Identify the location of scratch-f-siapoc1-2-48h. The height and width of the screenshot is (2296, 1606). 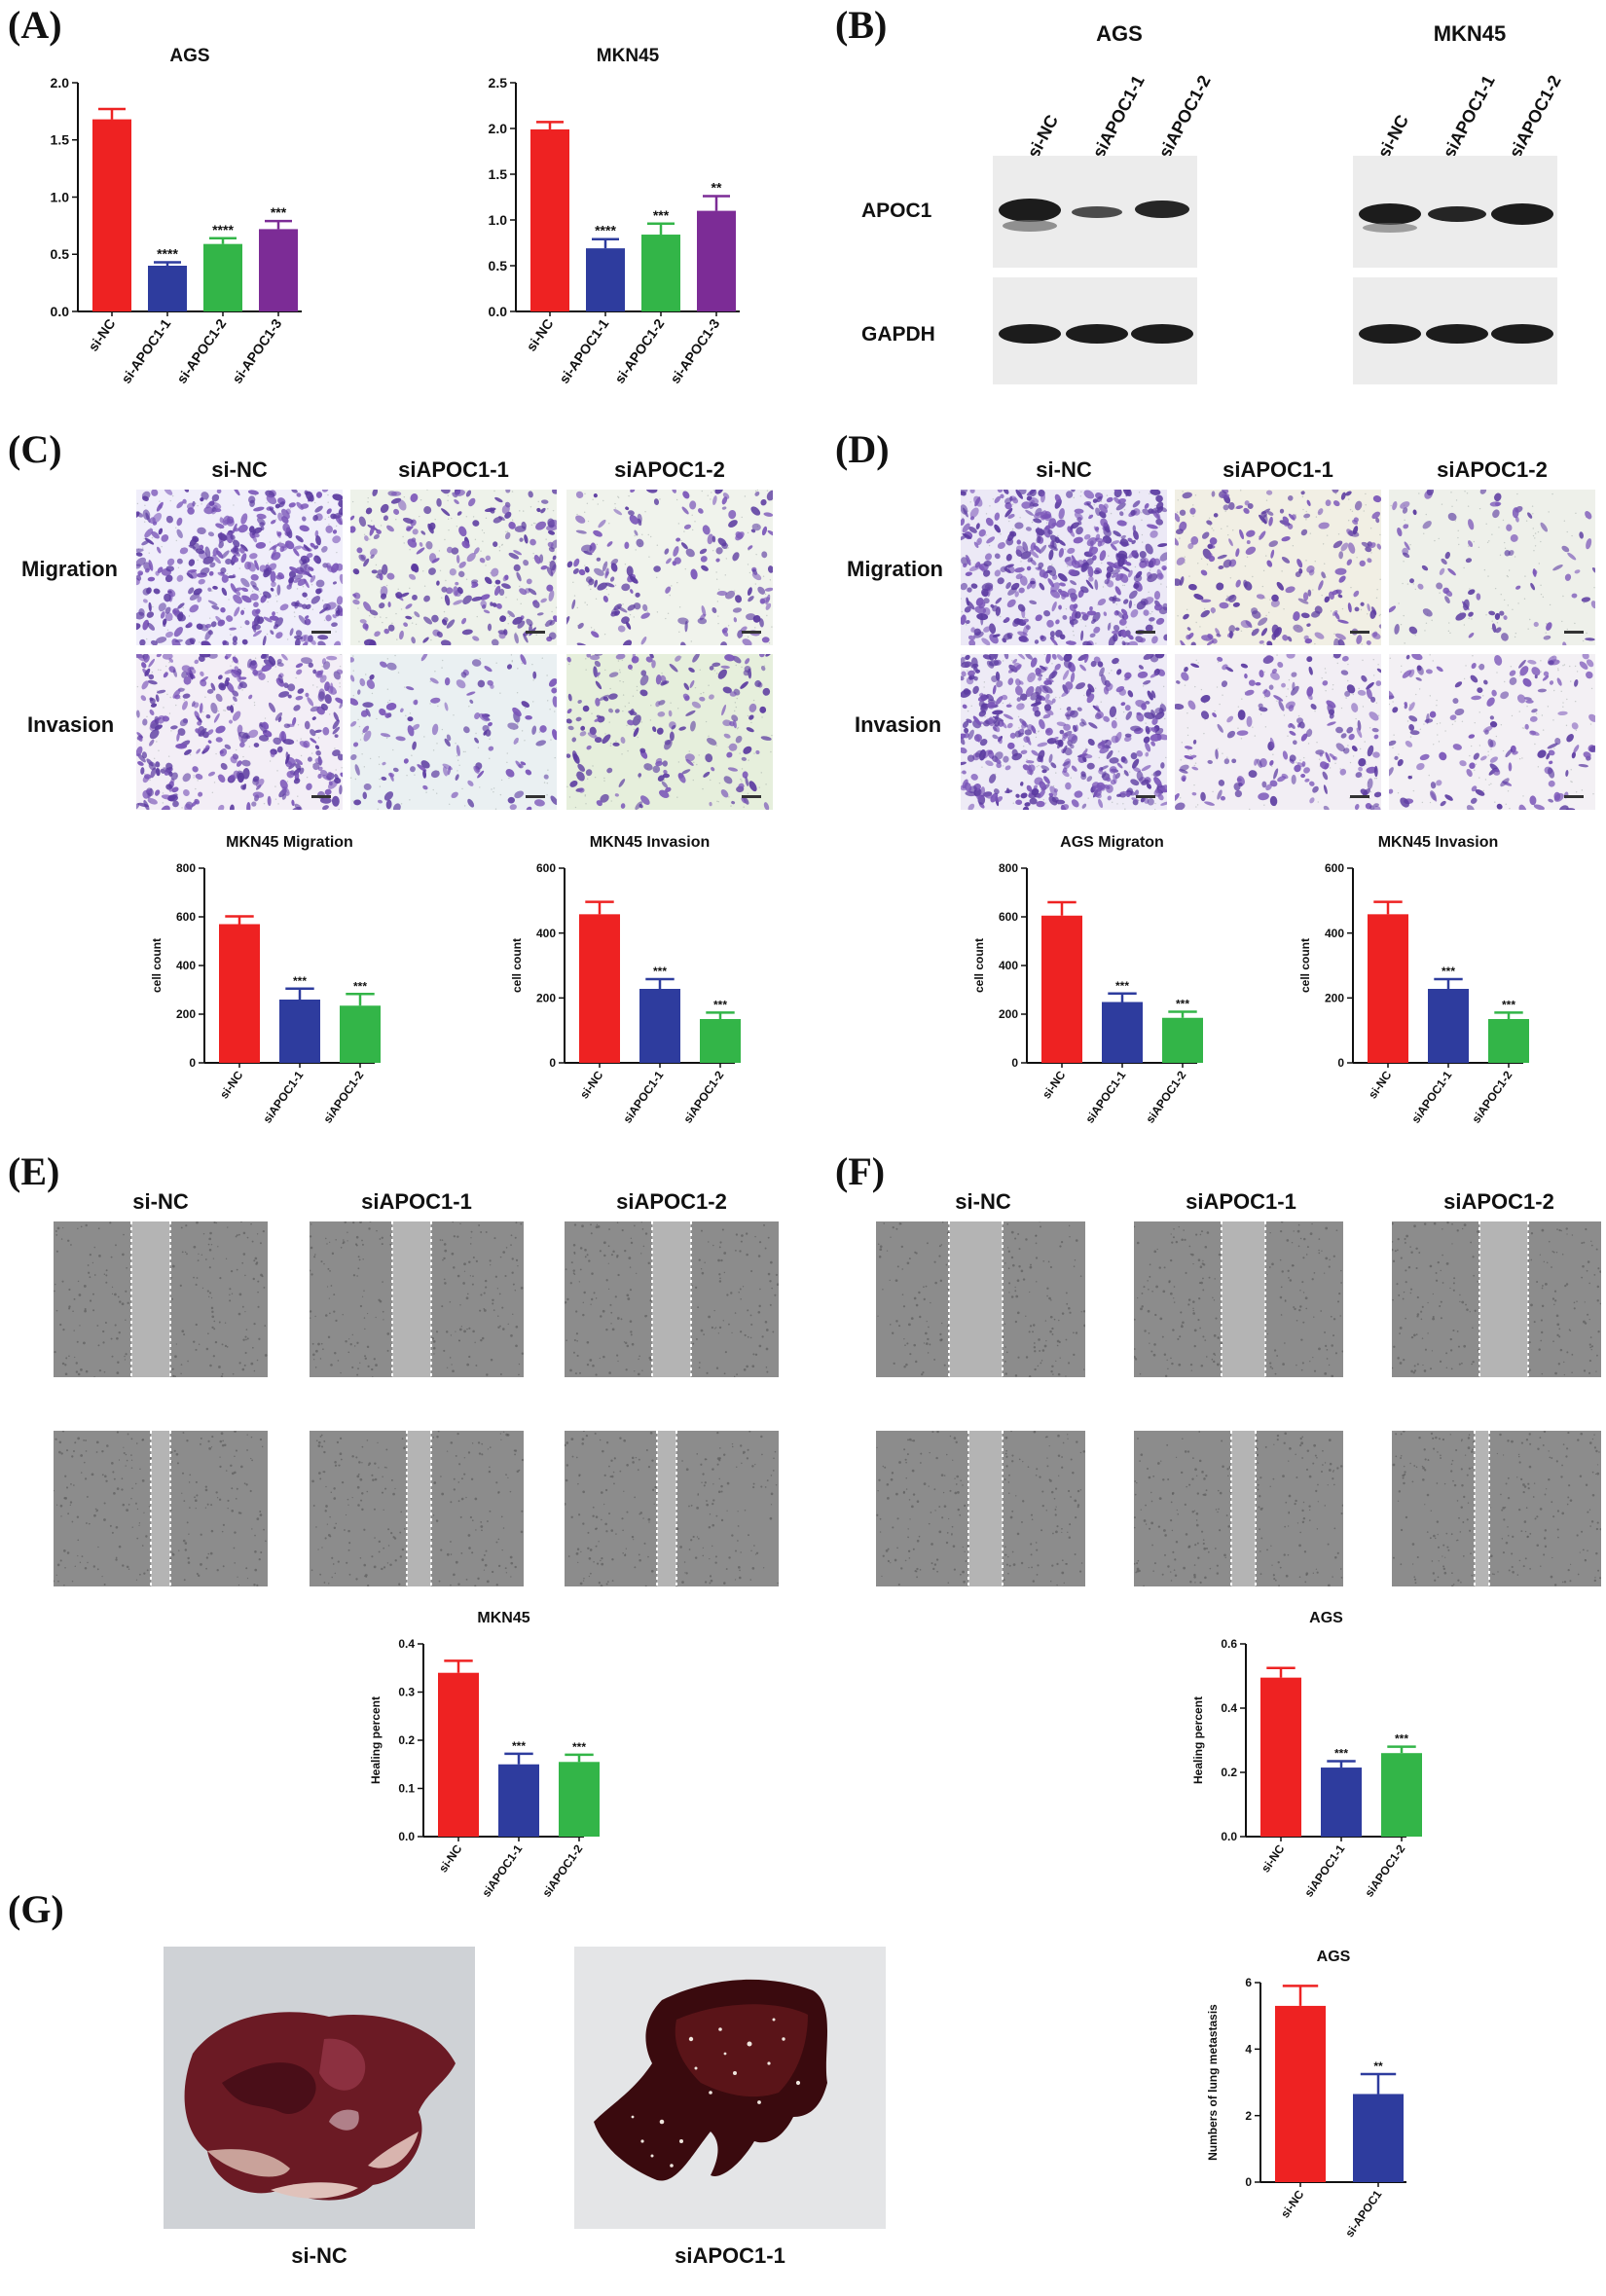
(1497, 1508).